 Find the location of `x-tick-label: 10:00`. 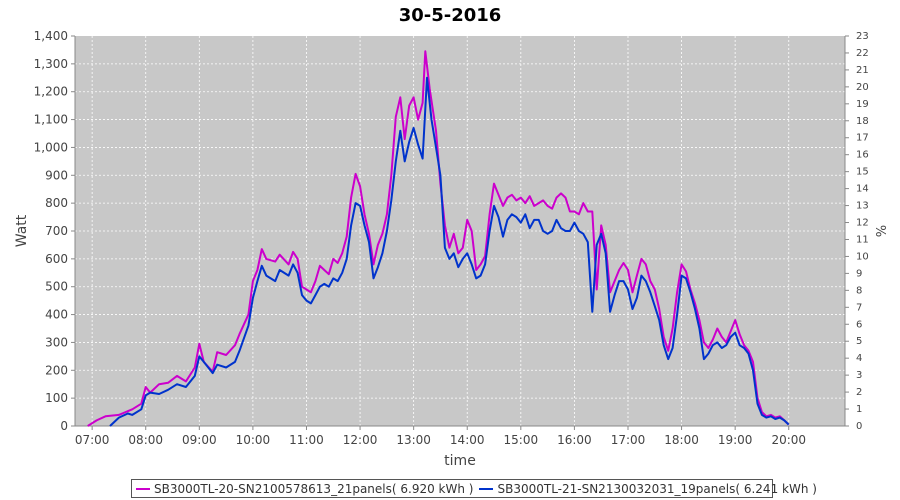

x-tick-label: 10:00 is located at coordinates (253, 440).